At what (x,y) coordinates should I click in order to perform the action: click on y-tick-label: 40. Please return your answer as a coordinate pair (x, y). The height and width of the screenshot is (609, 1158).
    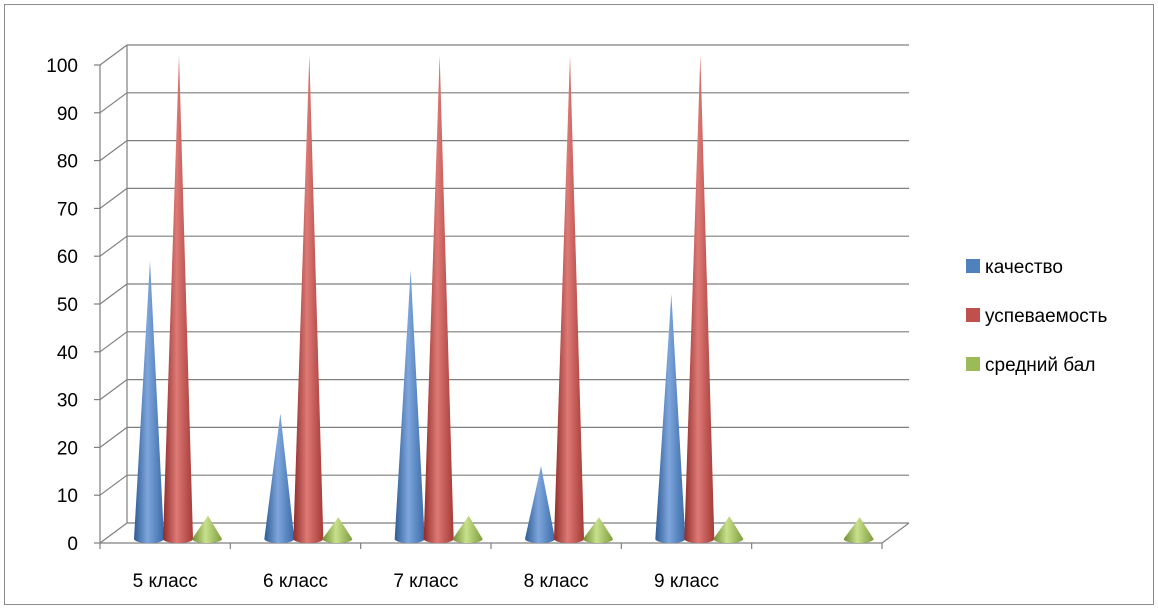
    Looking at the image, I should click on (67, 353).